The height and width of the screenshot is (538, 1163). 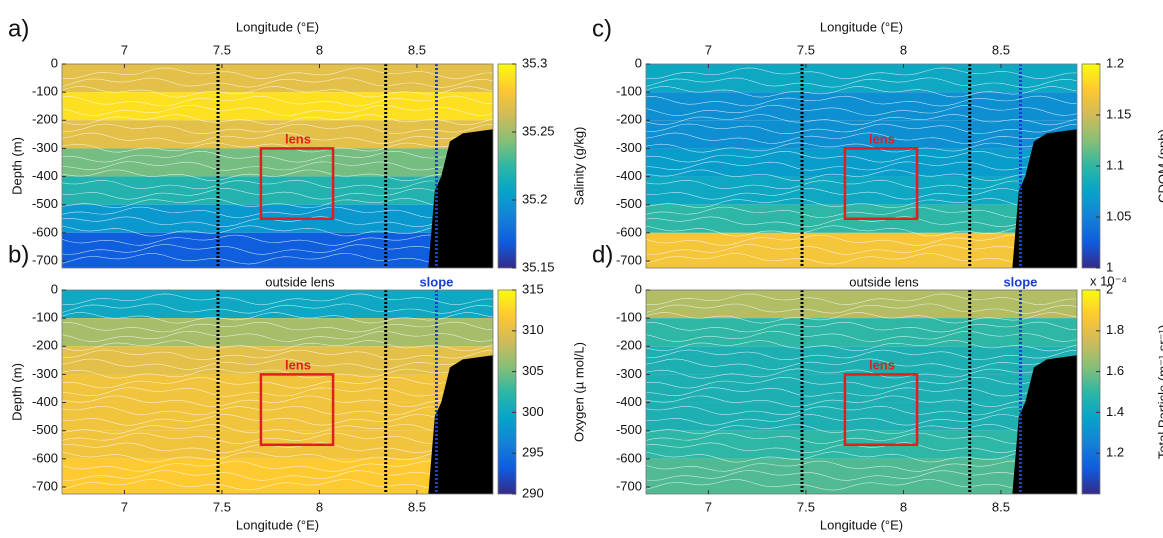 What do you see at coordinates (1115, 62) in the screenshot?
I see `colorbar-tick-label: 1.2` at bounding box center [1115, 62].